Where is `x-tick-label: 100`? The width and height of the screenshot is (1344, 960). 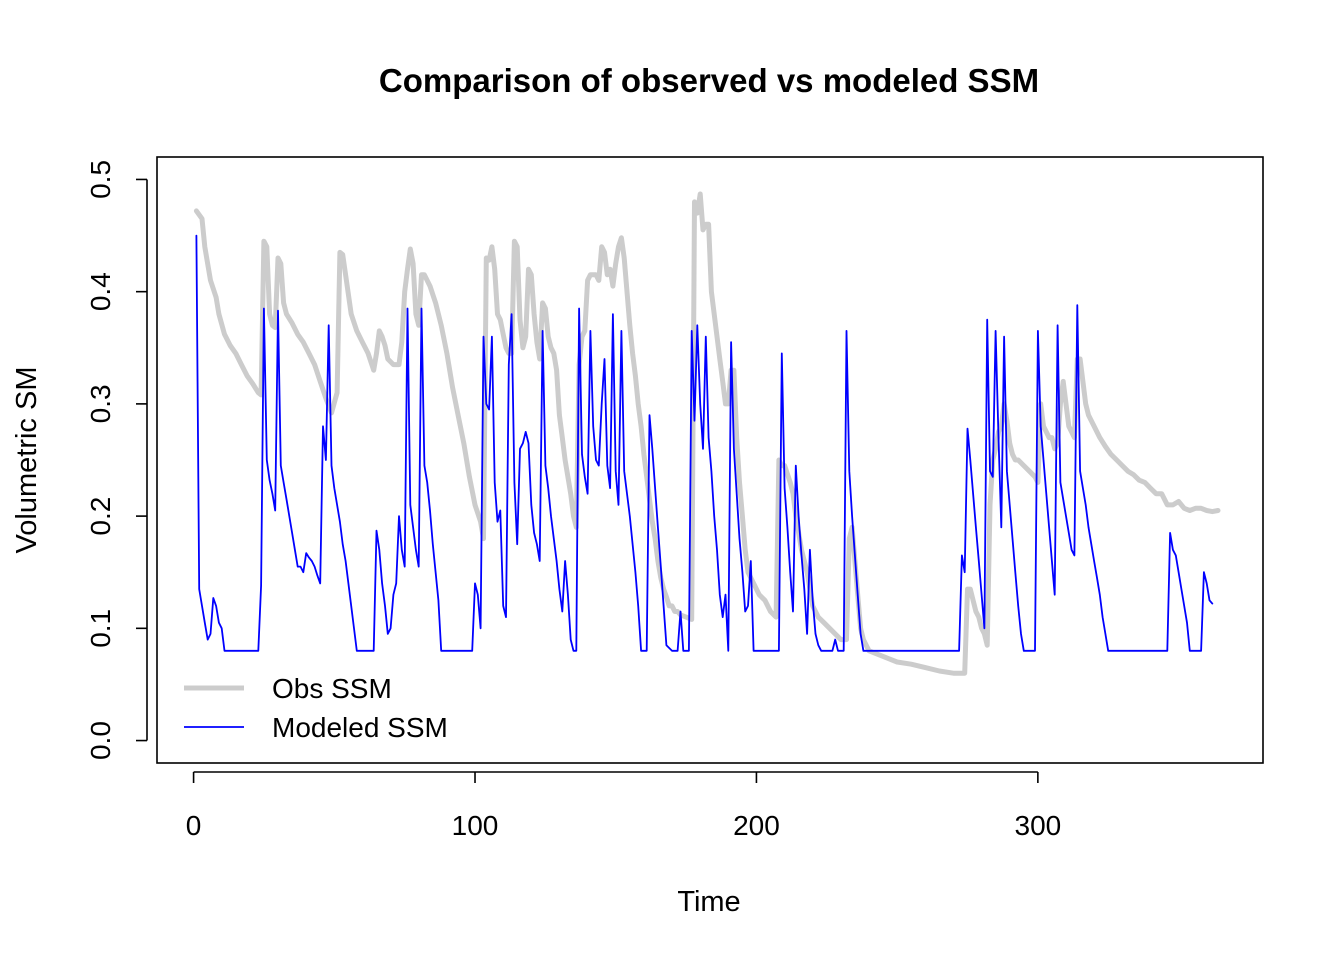 x-tick-label: 100 is located at coordinates (475, 825).